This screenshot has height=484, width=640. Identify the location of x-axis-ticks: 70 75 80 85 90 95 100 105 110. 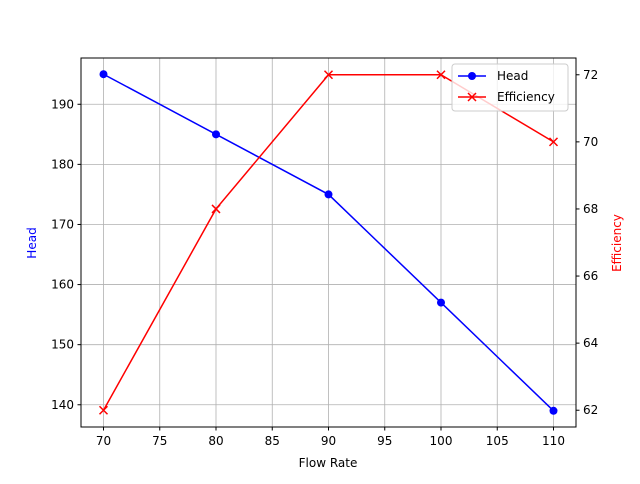
(330, 437).